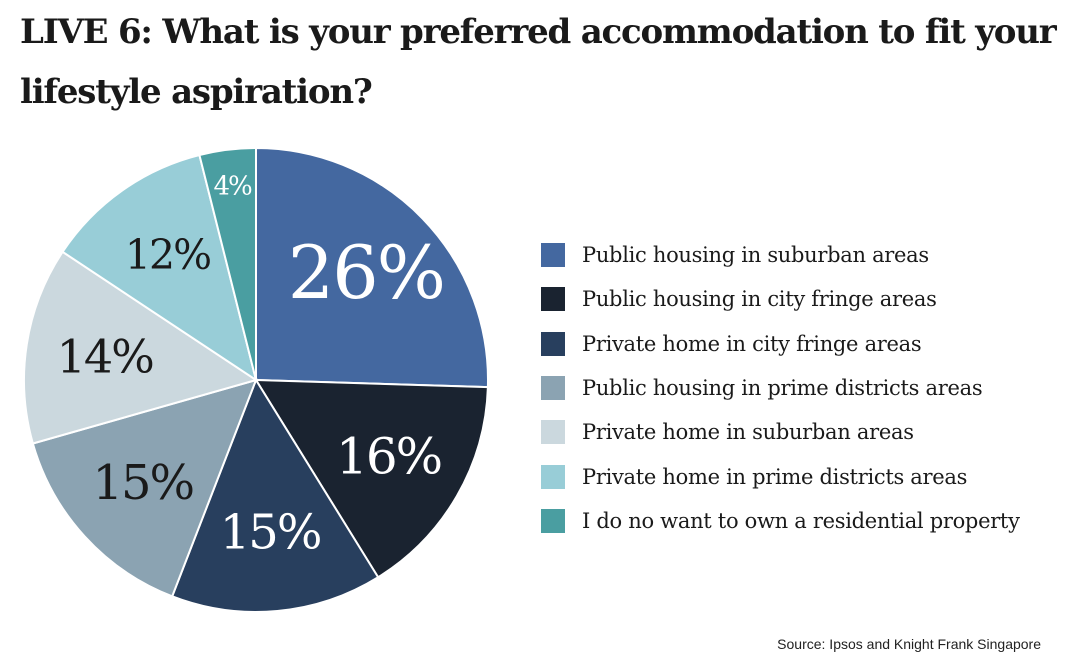  I want to click on legend-item: Public housing in suburban areas, so click(780, 255).